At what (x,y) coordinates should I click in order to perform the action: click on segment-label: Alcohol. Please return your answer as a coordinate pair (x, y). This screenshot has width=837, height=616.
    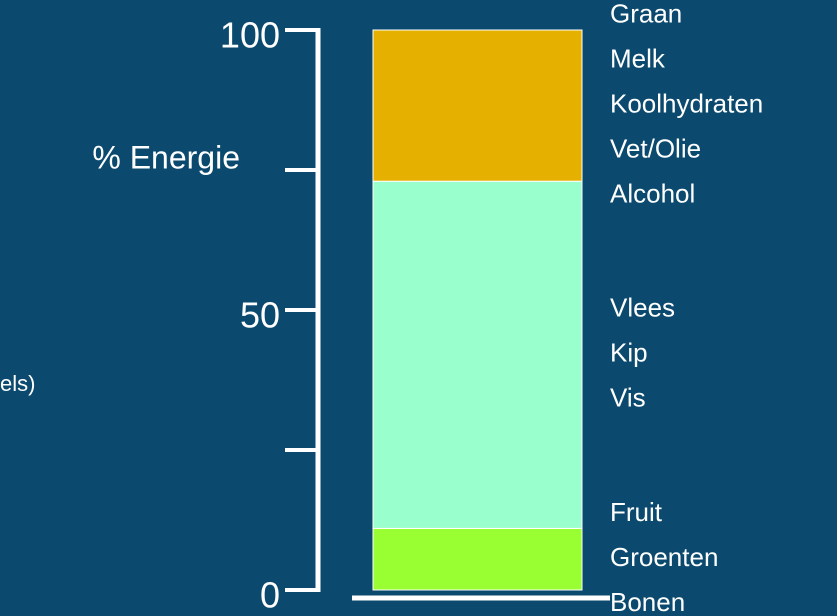
    Looking at the image, I should click on (652, 193).